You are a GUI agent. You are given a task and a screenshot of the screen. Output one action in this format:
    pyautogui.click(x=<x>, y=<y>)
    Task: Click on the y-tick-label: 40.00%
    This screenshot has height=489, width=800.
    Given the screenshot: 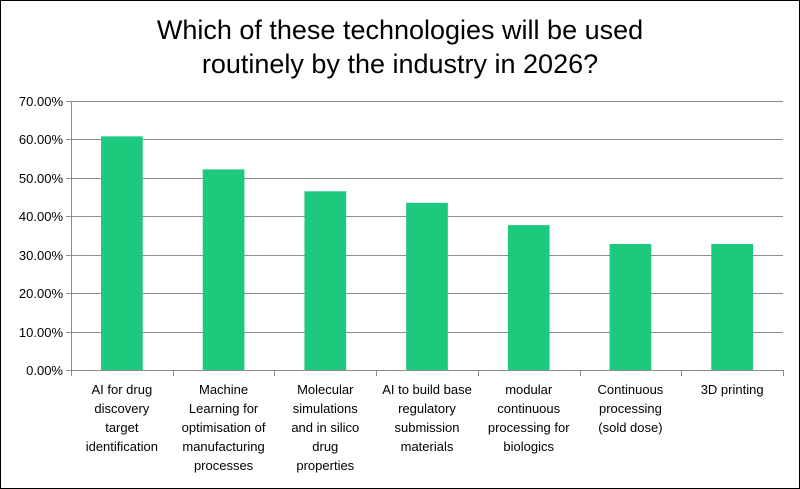 What is the action you would take?
    pyautogui.click(x=41, y=216)
    